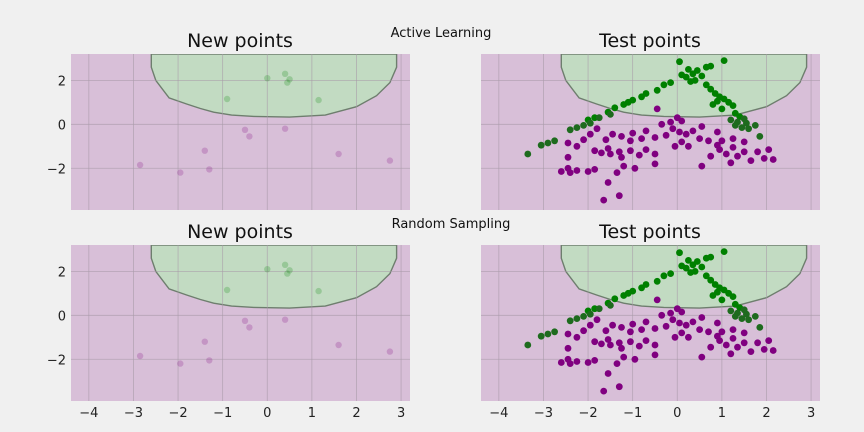 Image resolution: width=864 pixels, height=432 pixels. What do you see at coordinates (222, 413) in the screenshot?
I see `random-new-x-tick-label-3: −1` at bounding box center [222, 413].